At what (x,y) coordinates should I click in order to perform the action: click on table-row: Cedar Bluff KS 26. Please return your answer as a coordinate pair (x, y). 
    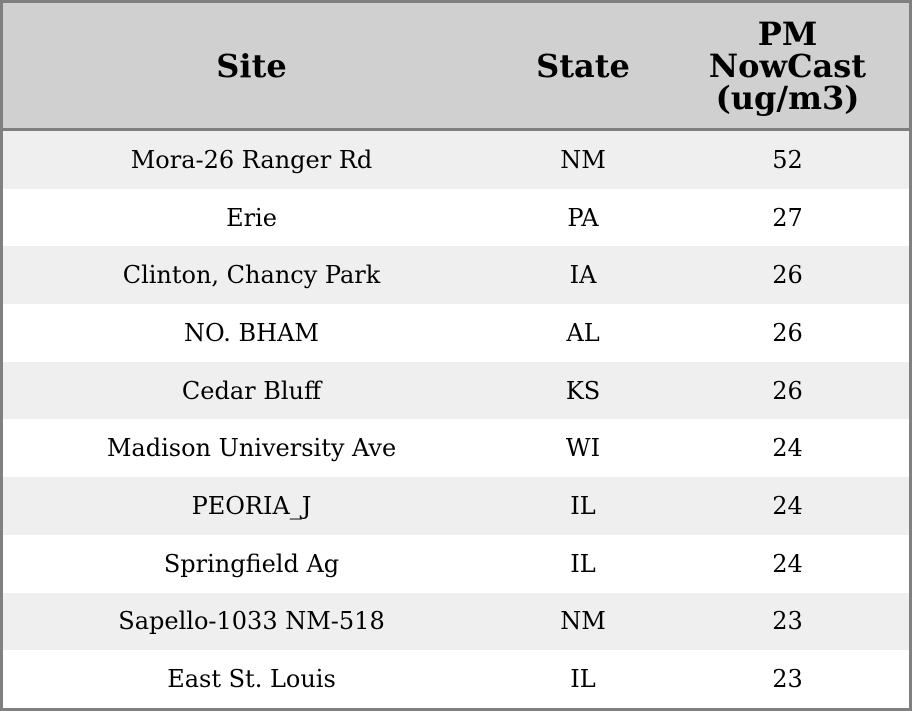
    Looking at the image, I should click on (456, 390).